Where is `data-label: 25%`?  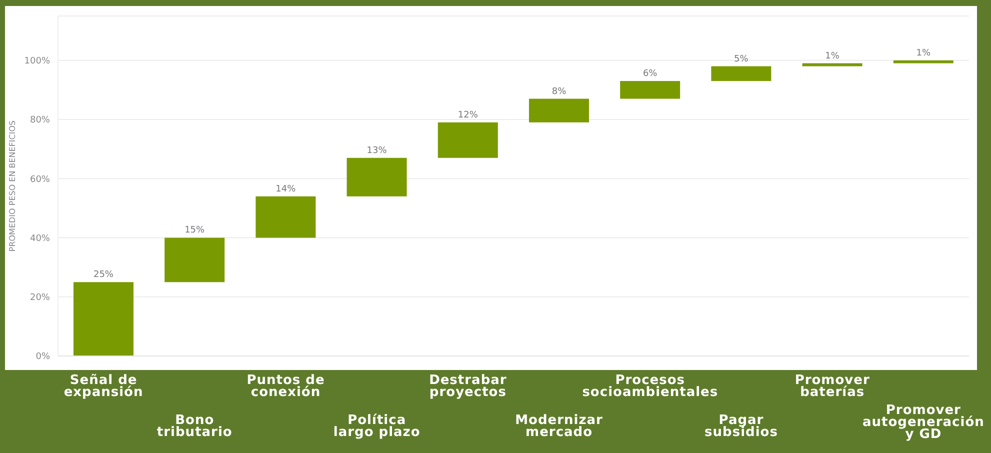
data-label: 25% is located at coordinates (103, 275).